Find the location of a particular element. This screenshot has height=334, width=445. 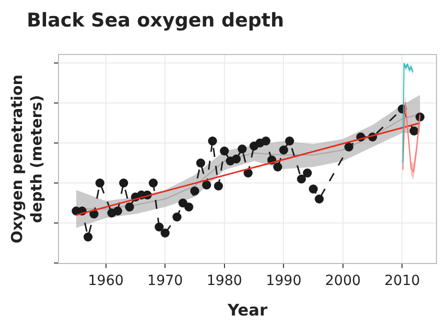

x-tick-label: 1980 is located at coordinates (224, 280).